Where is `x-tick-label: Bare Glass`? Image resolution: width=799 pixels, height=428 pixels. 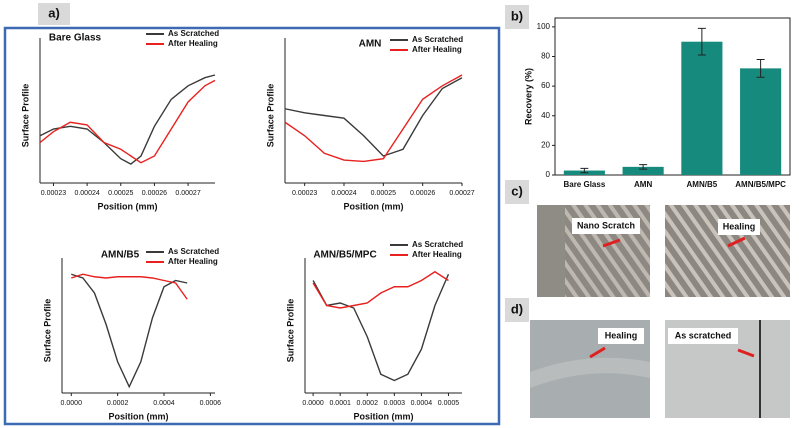
x-tick-label: Bare Glass is located at coordinates (584, 184).